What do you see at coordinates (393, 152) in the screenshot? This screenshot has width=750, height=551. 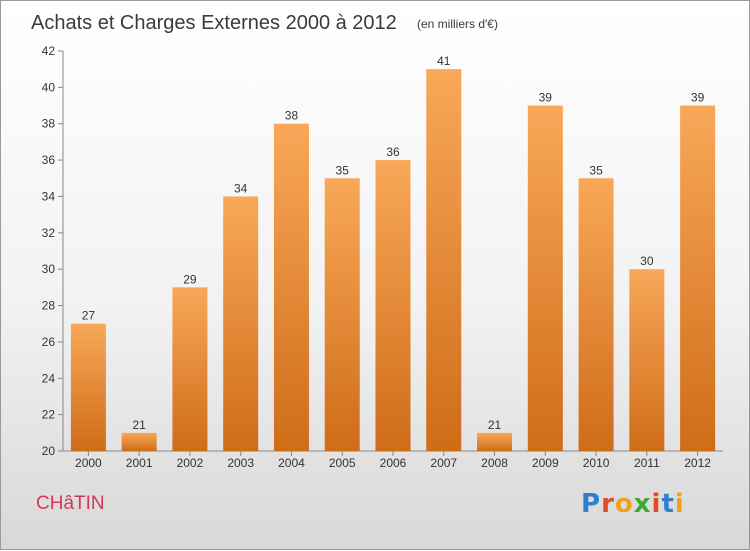 I see `data-label: 36` at bounding box center [393, 152].